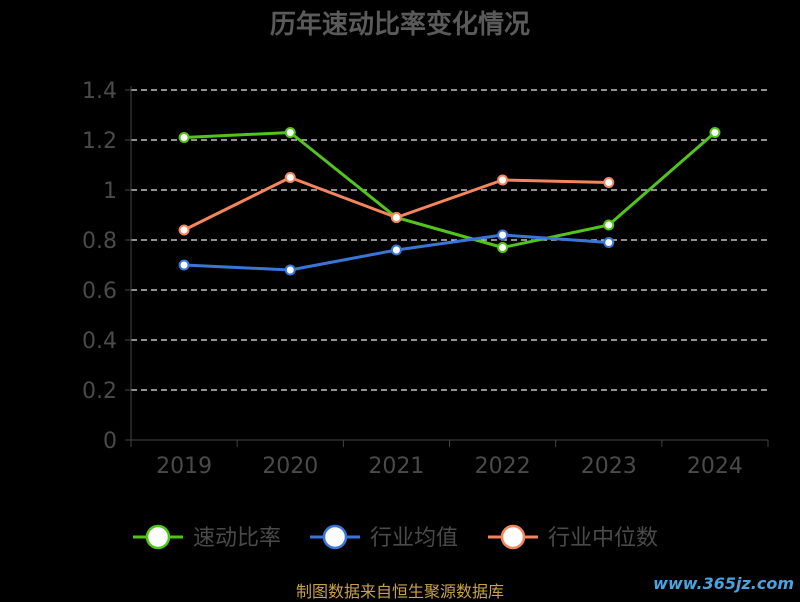 This screenshot has height=602, width=800. I want to click on y-tick-label: 1.4, so click(99, 91).